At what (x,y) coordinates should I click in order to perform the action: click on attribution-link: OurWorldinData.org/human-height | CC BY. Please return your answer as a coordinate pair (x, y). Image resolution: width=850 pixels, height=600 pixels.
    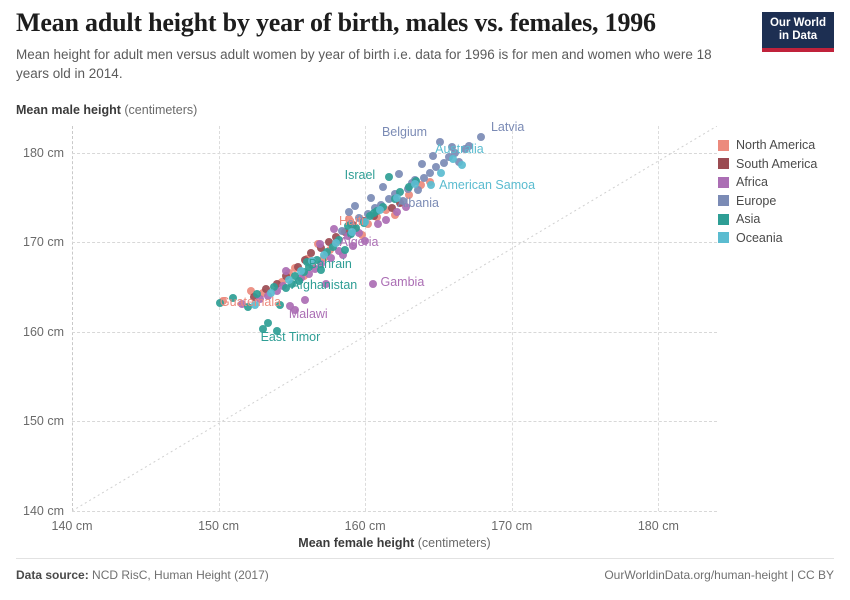
    Looking at the image, I should click on (719, 575).